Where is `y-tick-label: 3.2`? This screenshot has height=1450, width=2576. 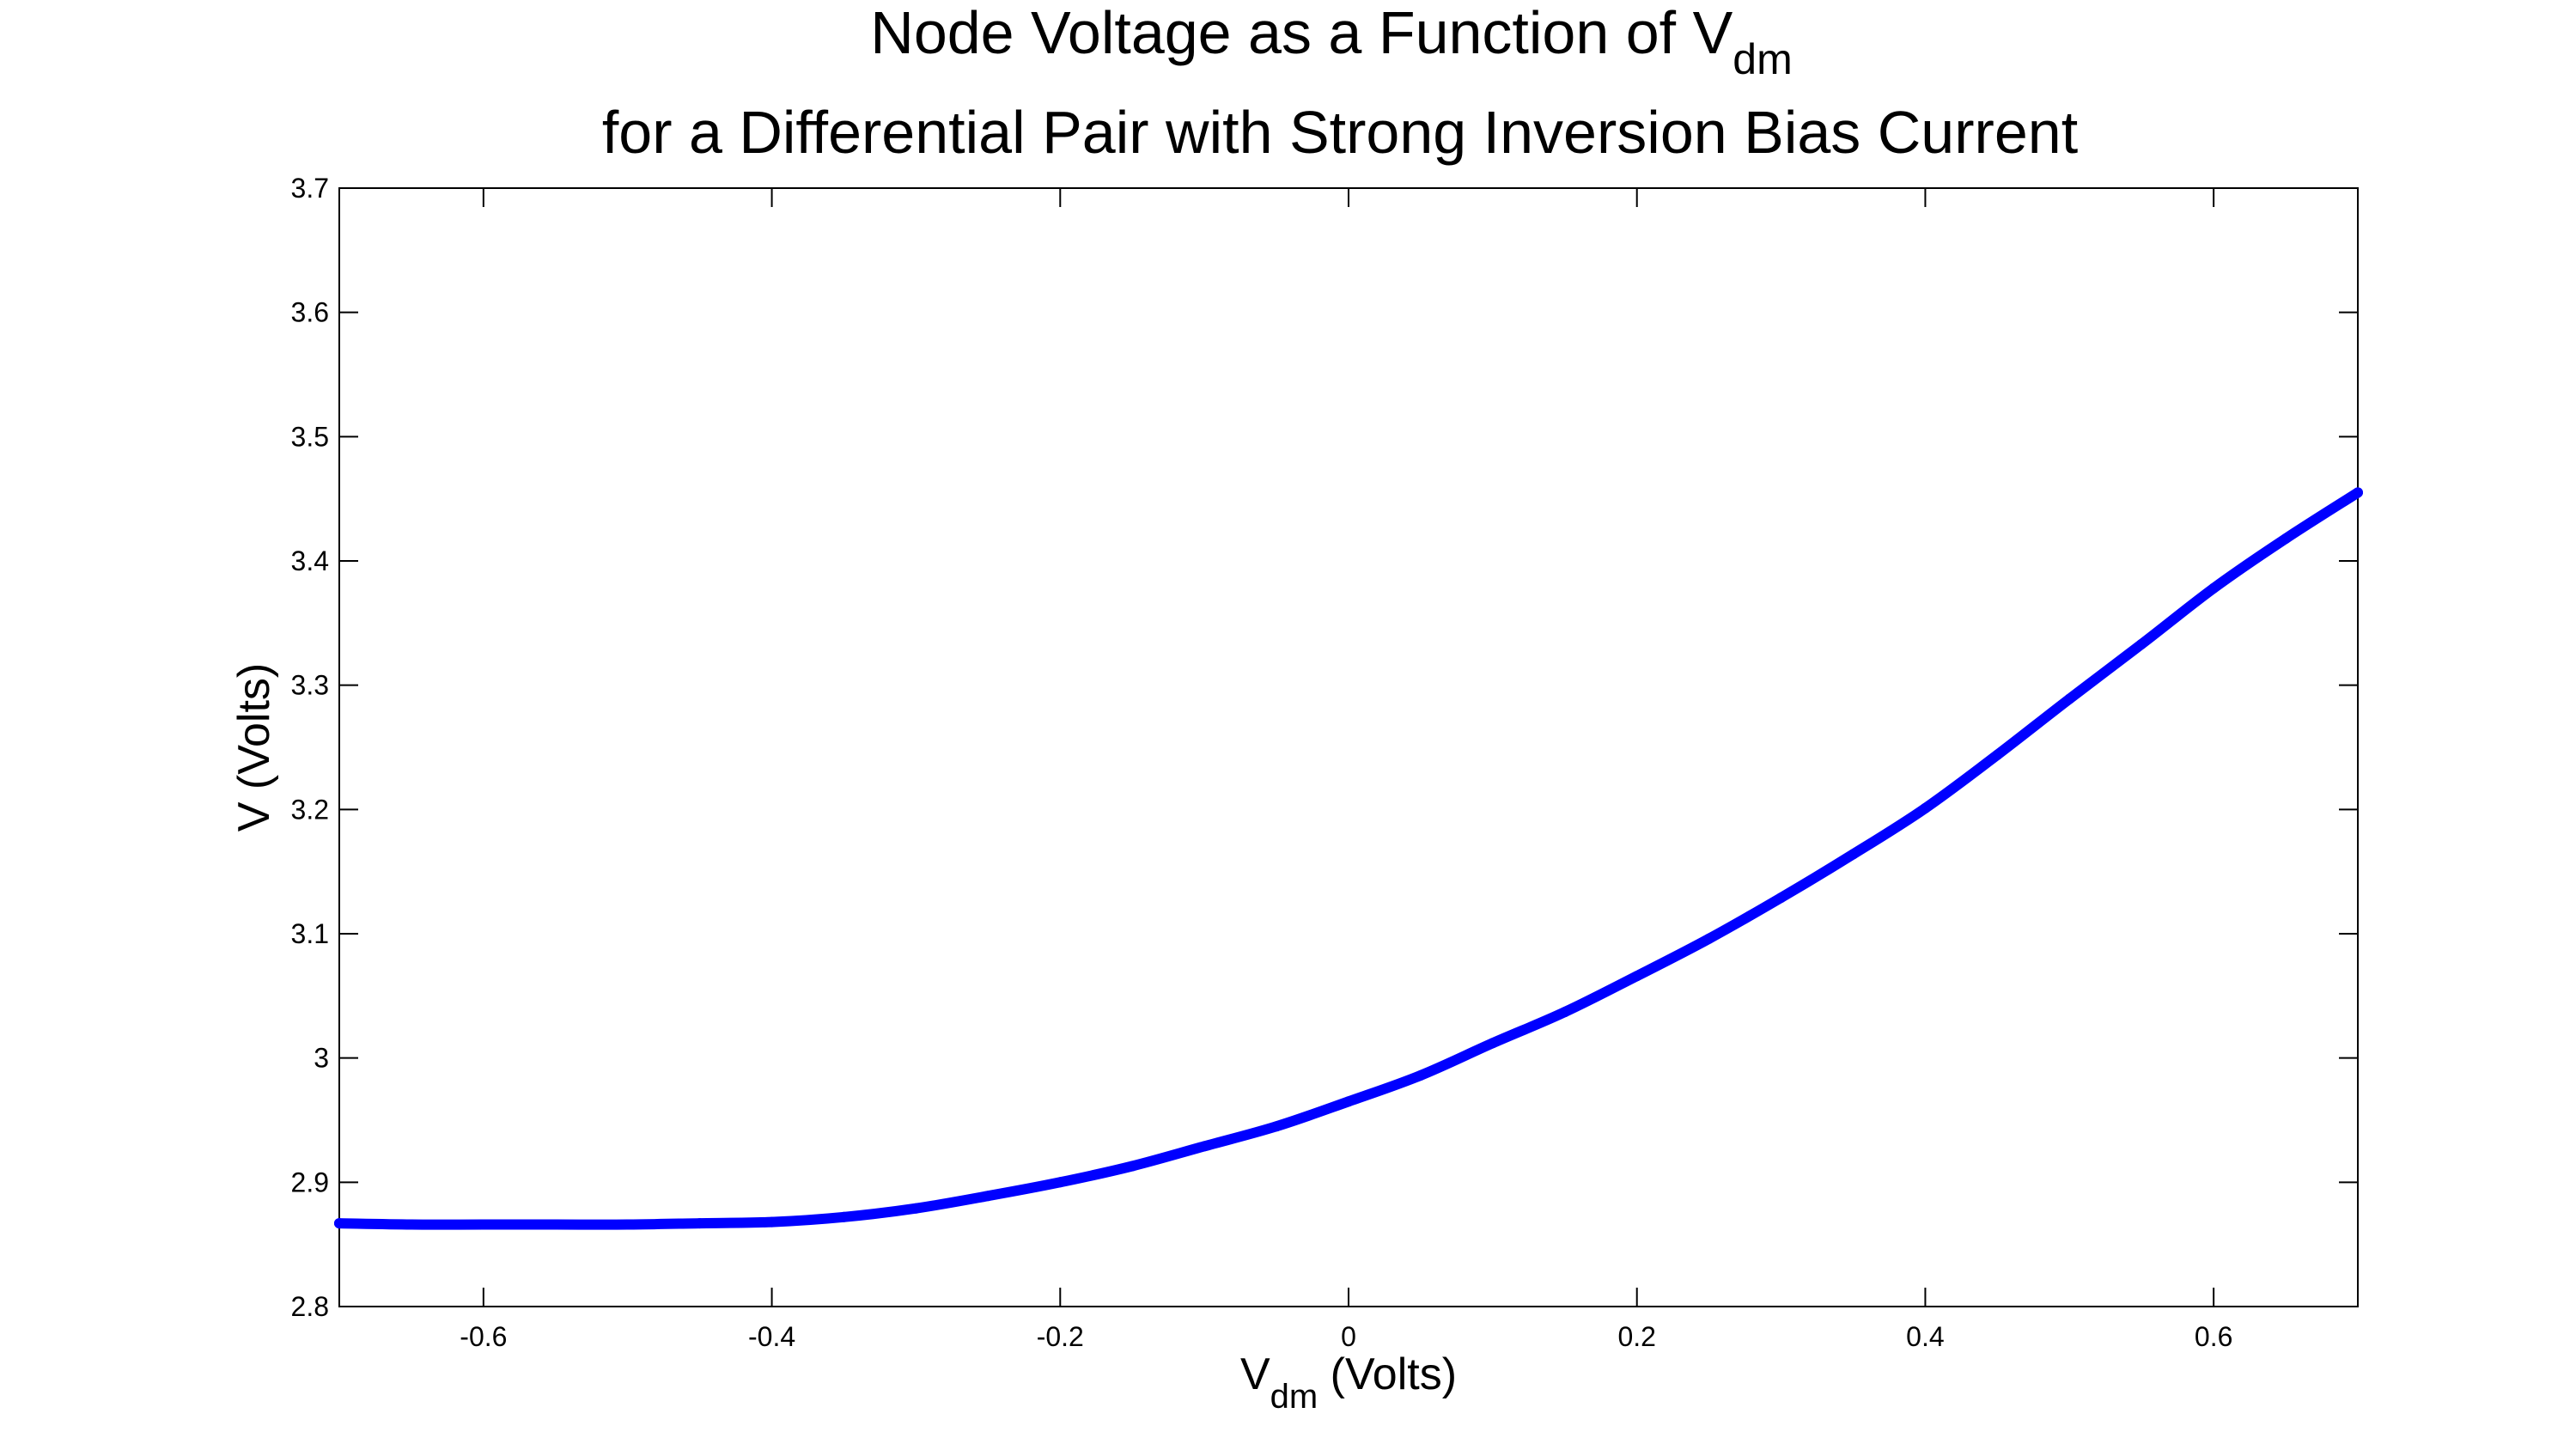 y-tick-label: 3.2 is located at coordinates (310, 809).